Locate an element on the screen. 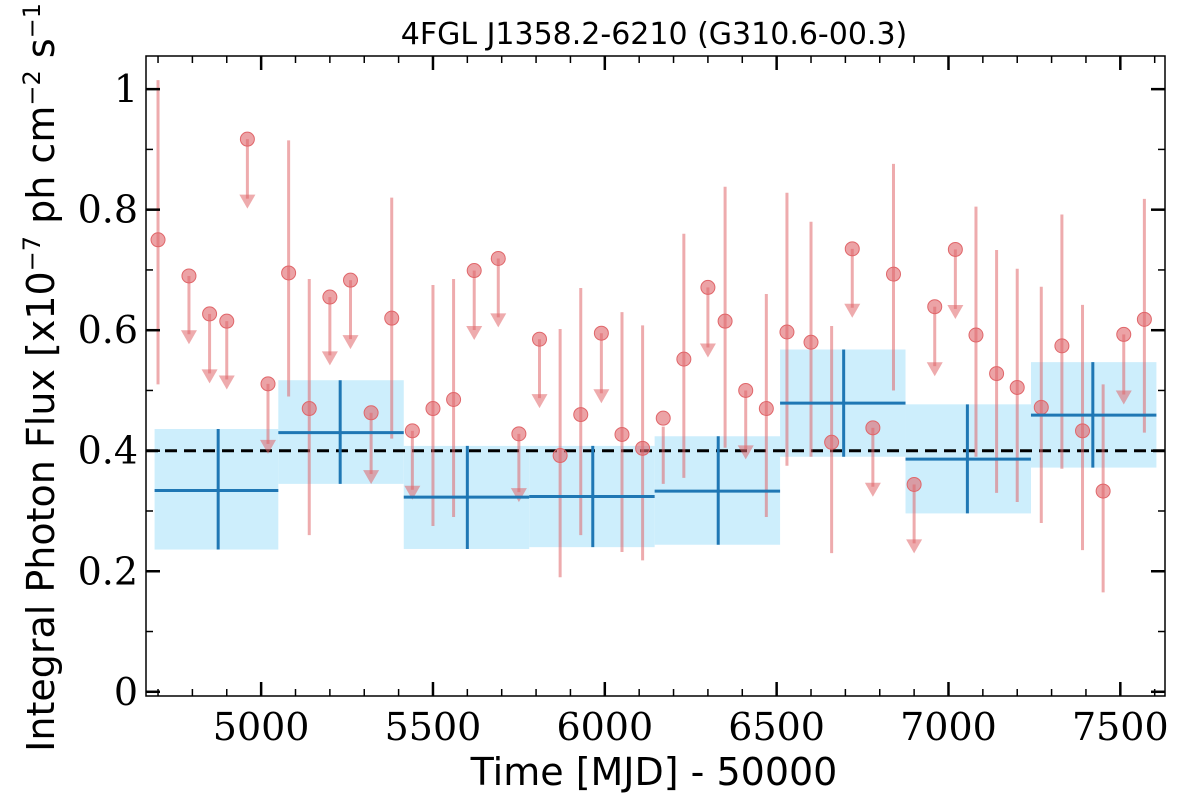 The width and height of the screenshot is (1200, 800). x-tick-label: 5000 is located at coordinates (261, 727).